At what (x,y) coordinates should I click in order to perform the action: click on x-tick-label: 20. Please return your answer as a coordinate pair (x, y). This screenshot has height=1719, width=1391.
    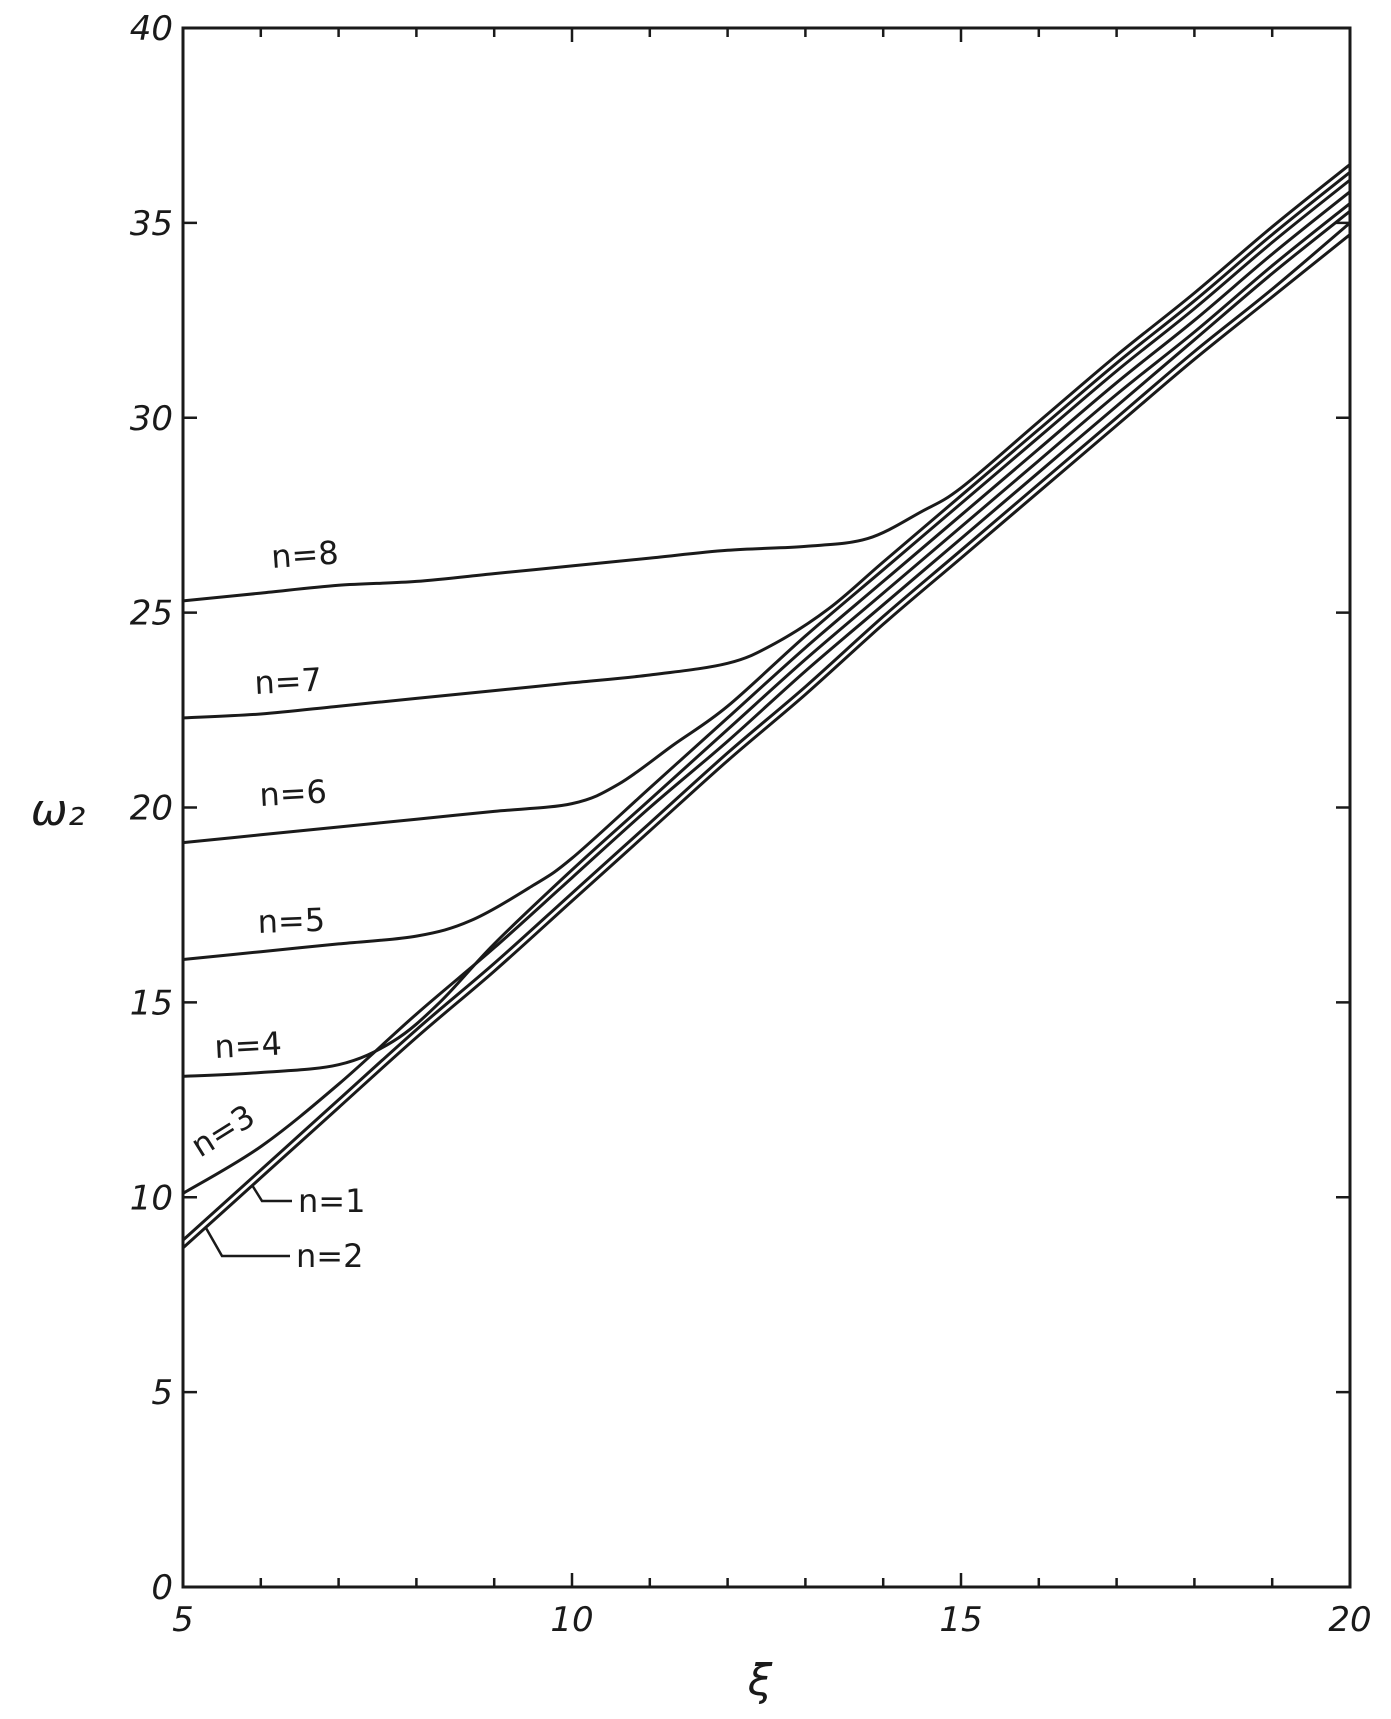
    Looking at the image, I should click on (1349, 1620).